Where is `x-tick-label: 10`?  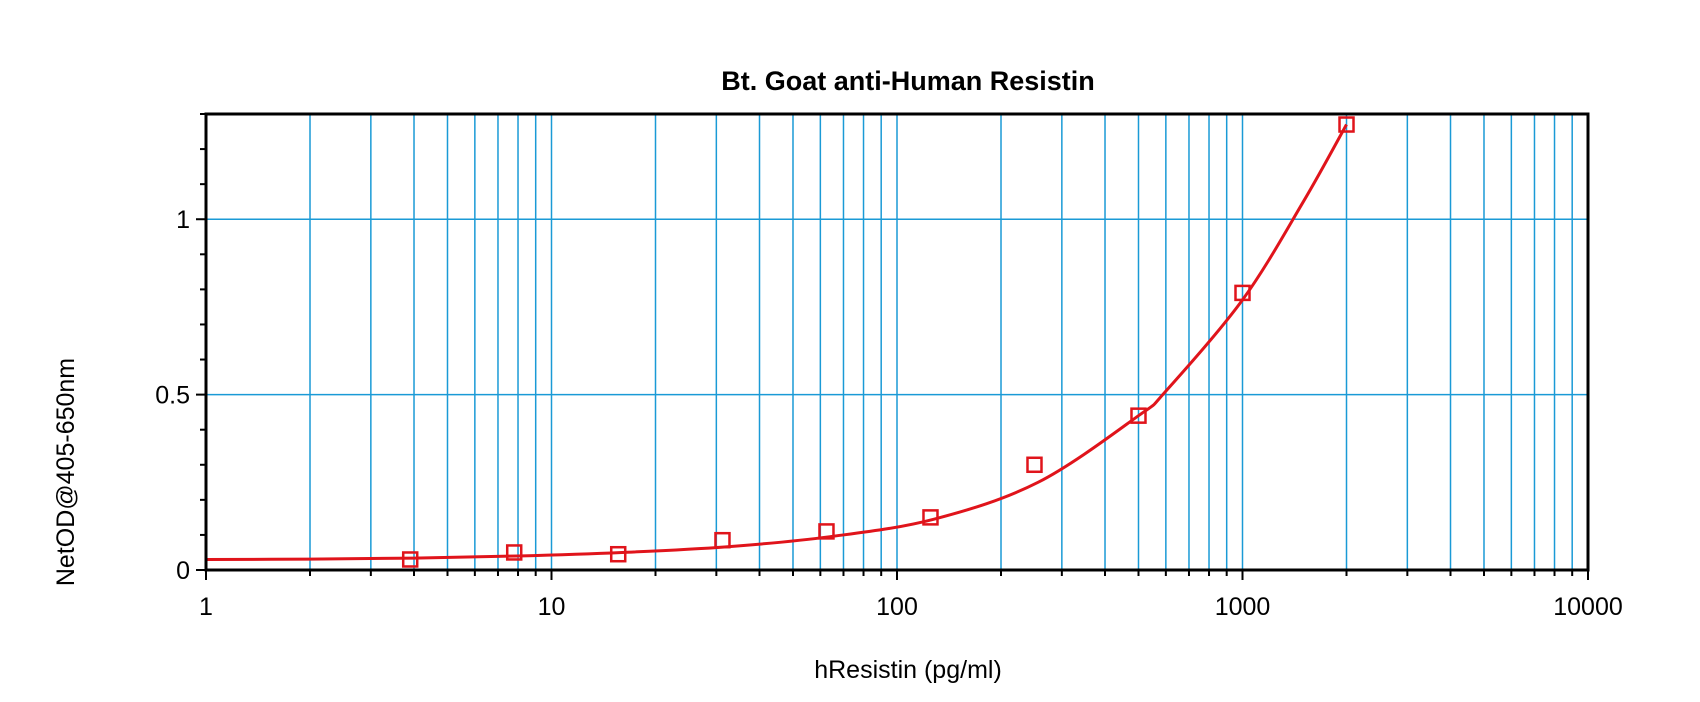 x-tick-label: 10 is located at coordinates (552, 607).